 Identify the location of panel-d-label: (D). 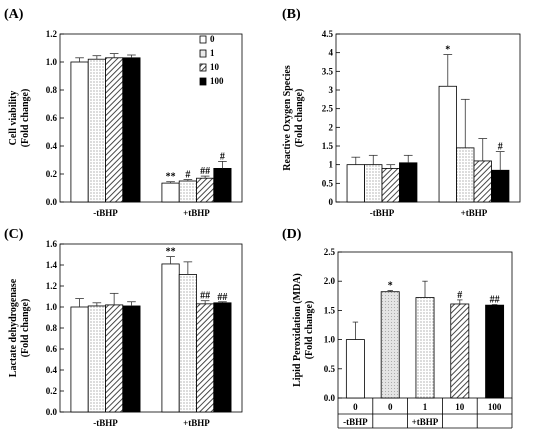
(292, 234).